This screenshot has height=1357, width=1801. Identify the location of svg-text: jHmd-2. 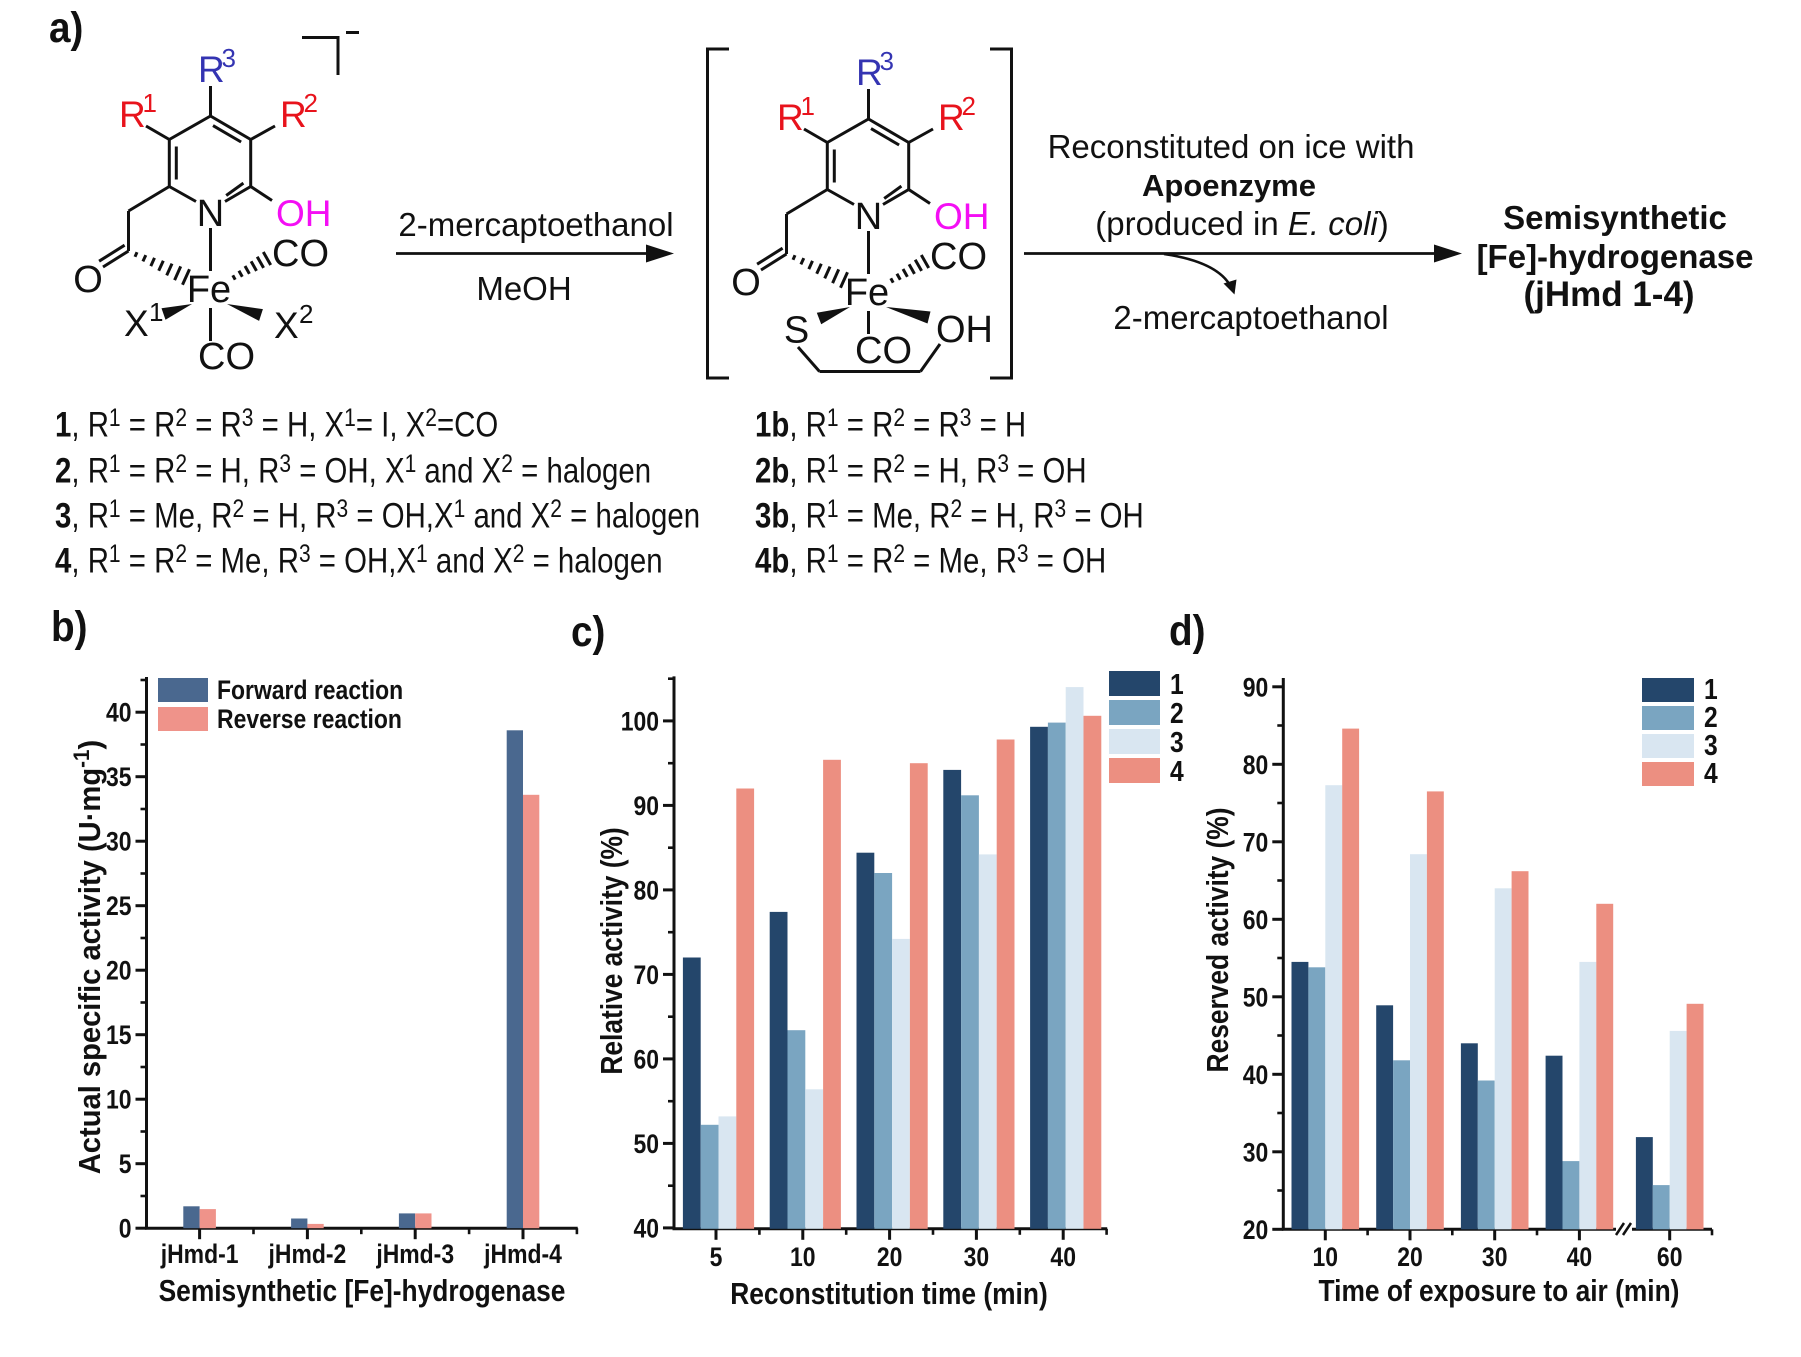
(307, 1254).